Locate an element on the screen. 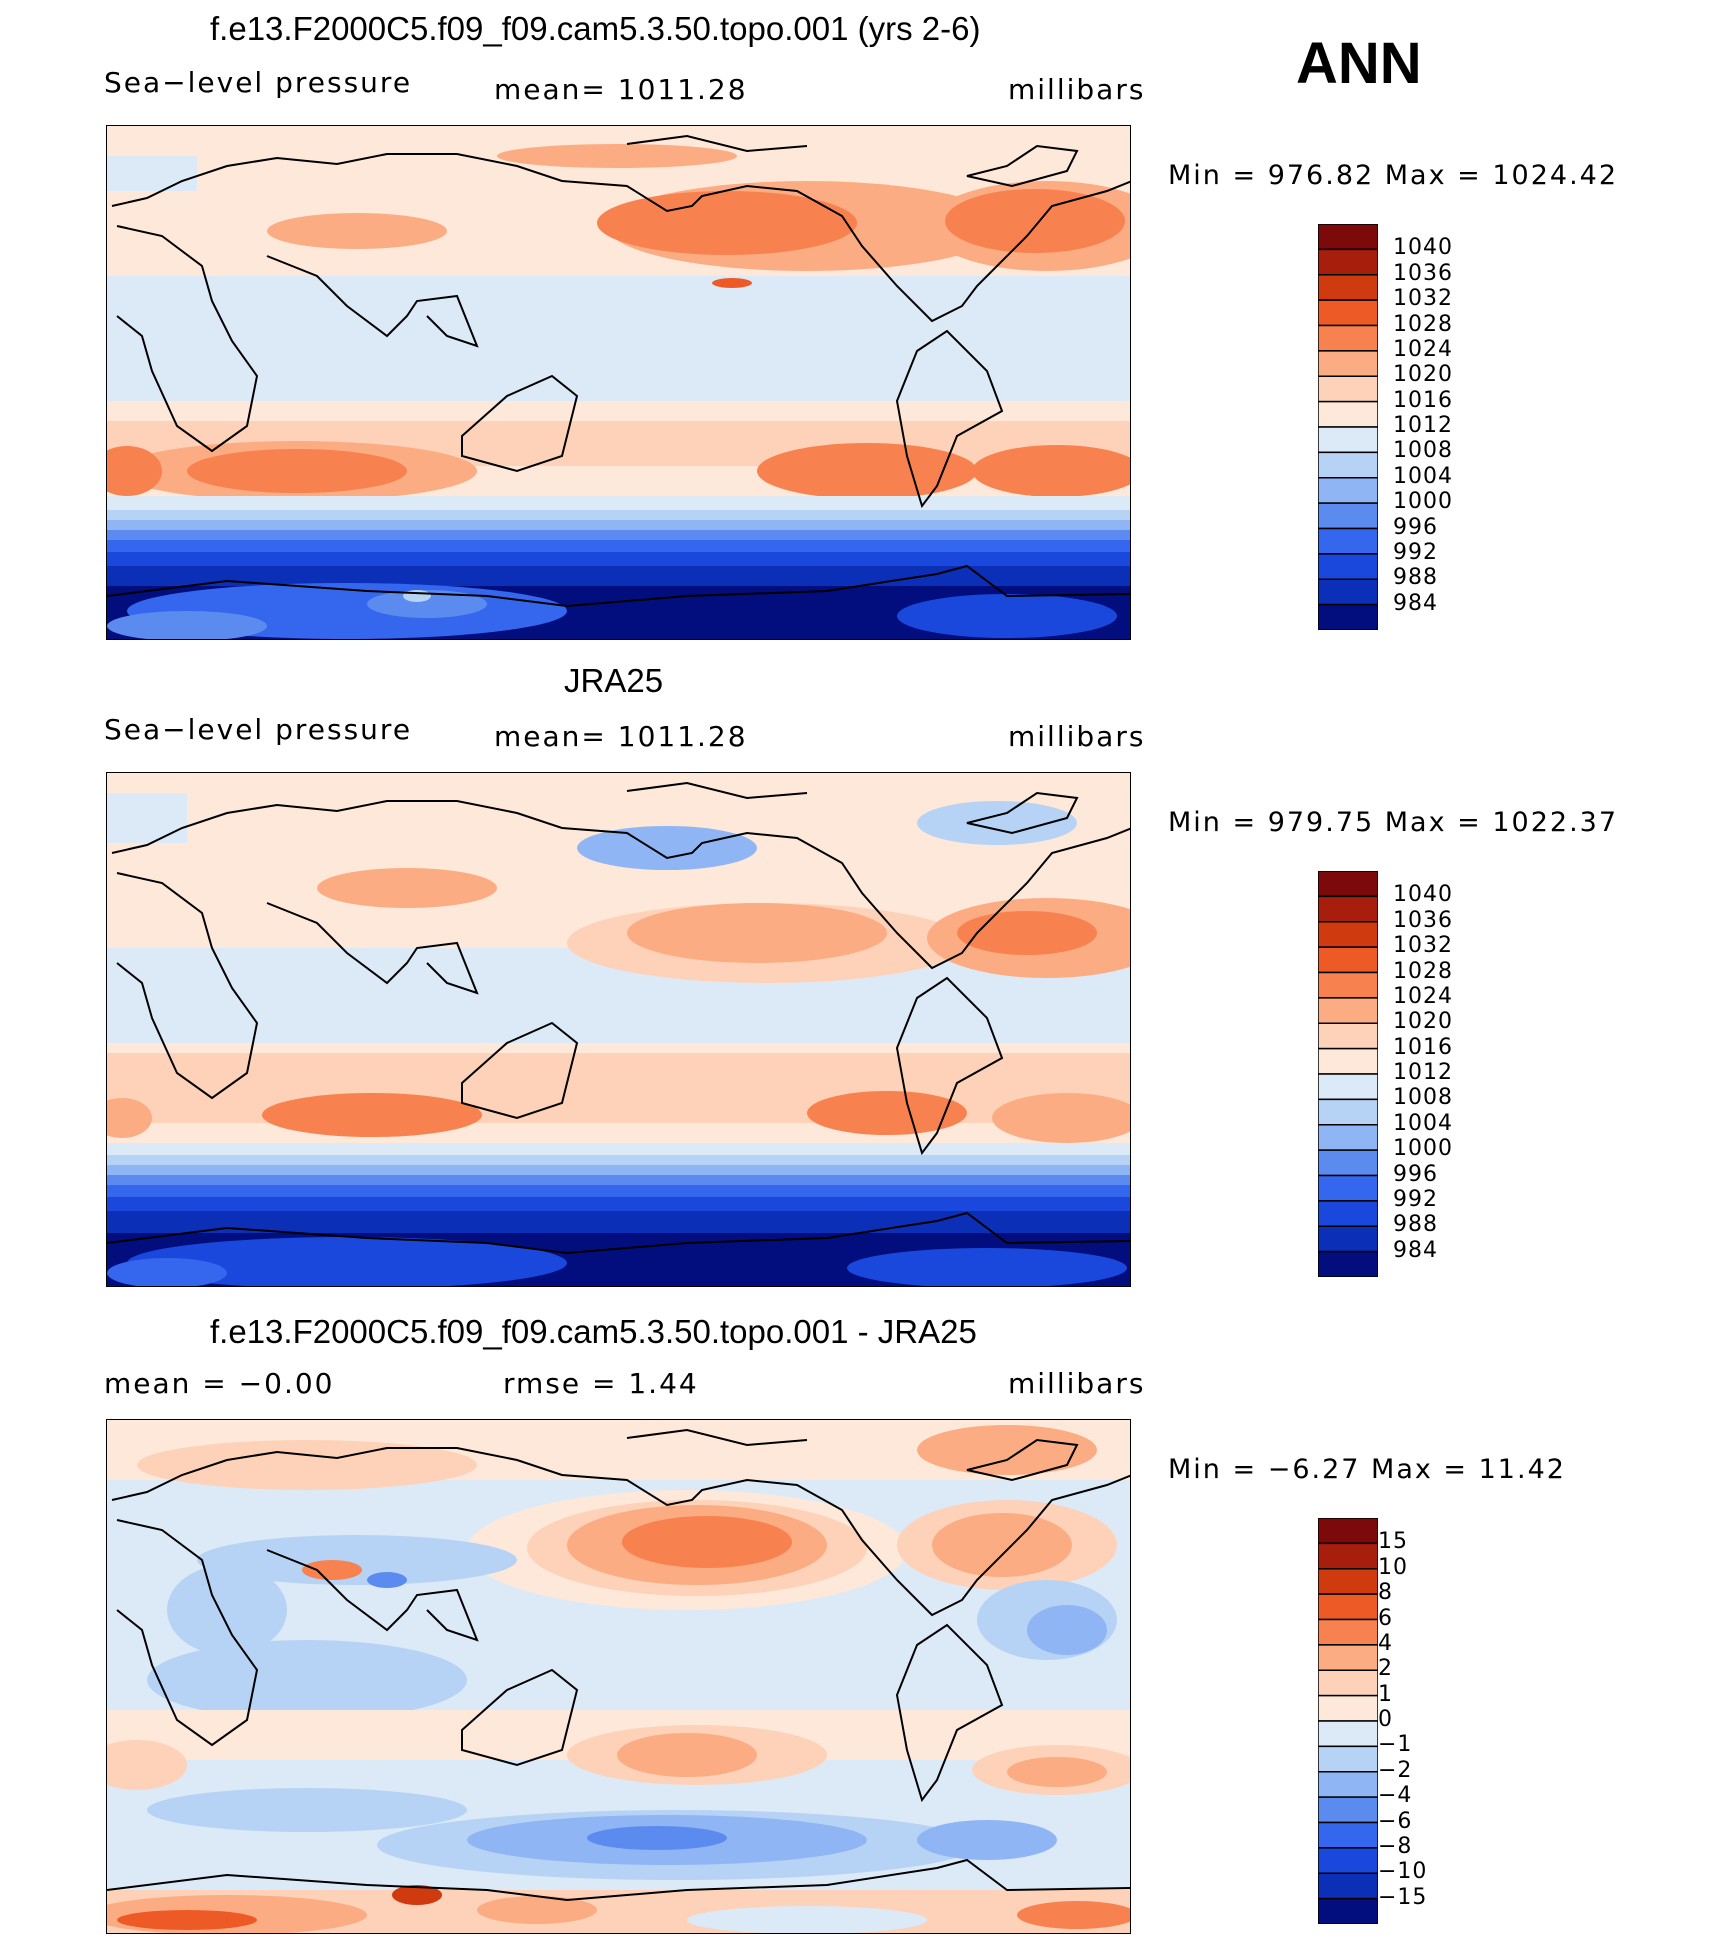  colorbar-tick-label: −15 is located at coordinates (1403, 1897).